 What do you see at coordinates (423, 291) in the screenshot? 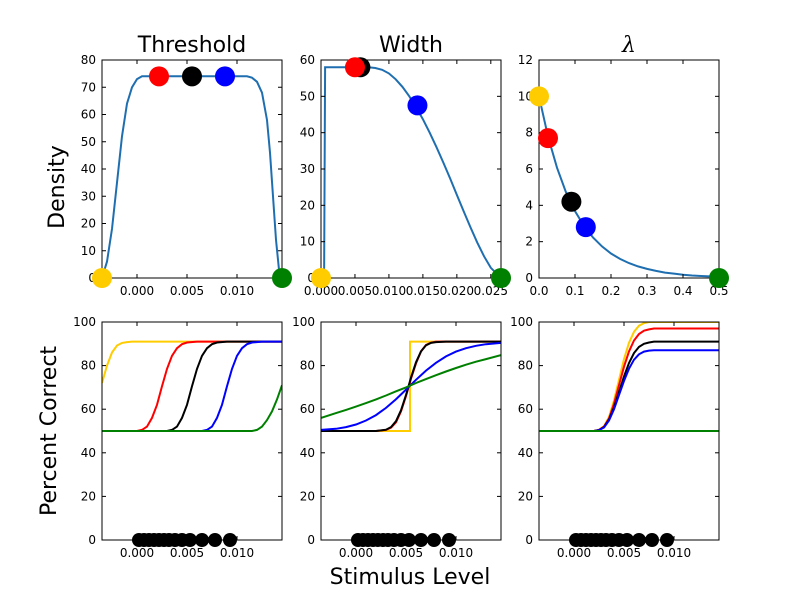
I see `x-tick-label: 0.015` at bounding box center [423, 291].